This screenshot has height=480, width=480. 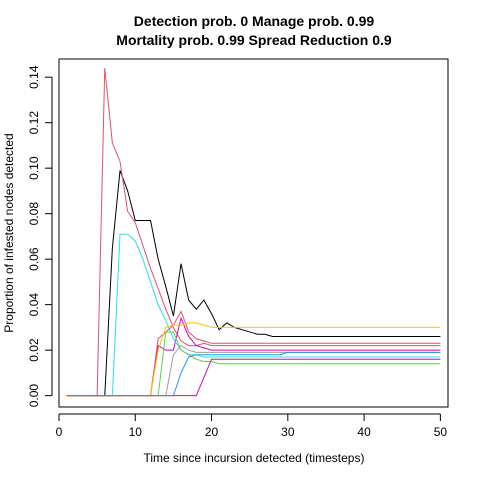 What do you see at coordinates (34, 350) in the screenshot?
I see `y-tick-label: 0.02` at bounding box center [34, 350].